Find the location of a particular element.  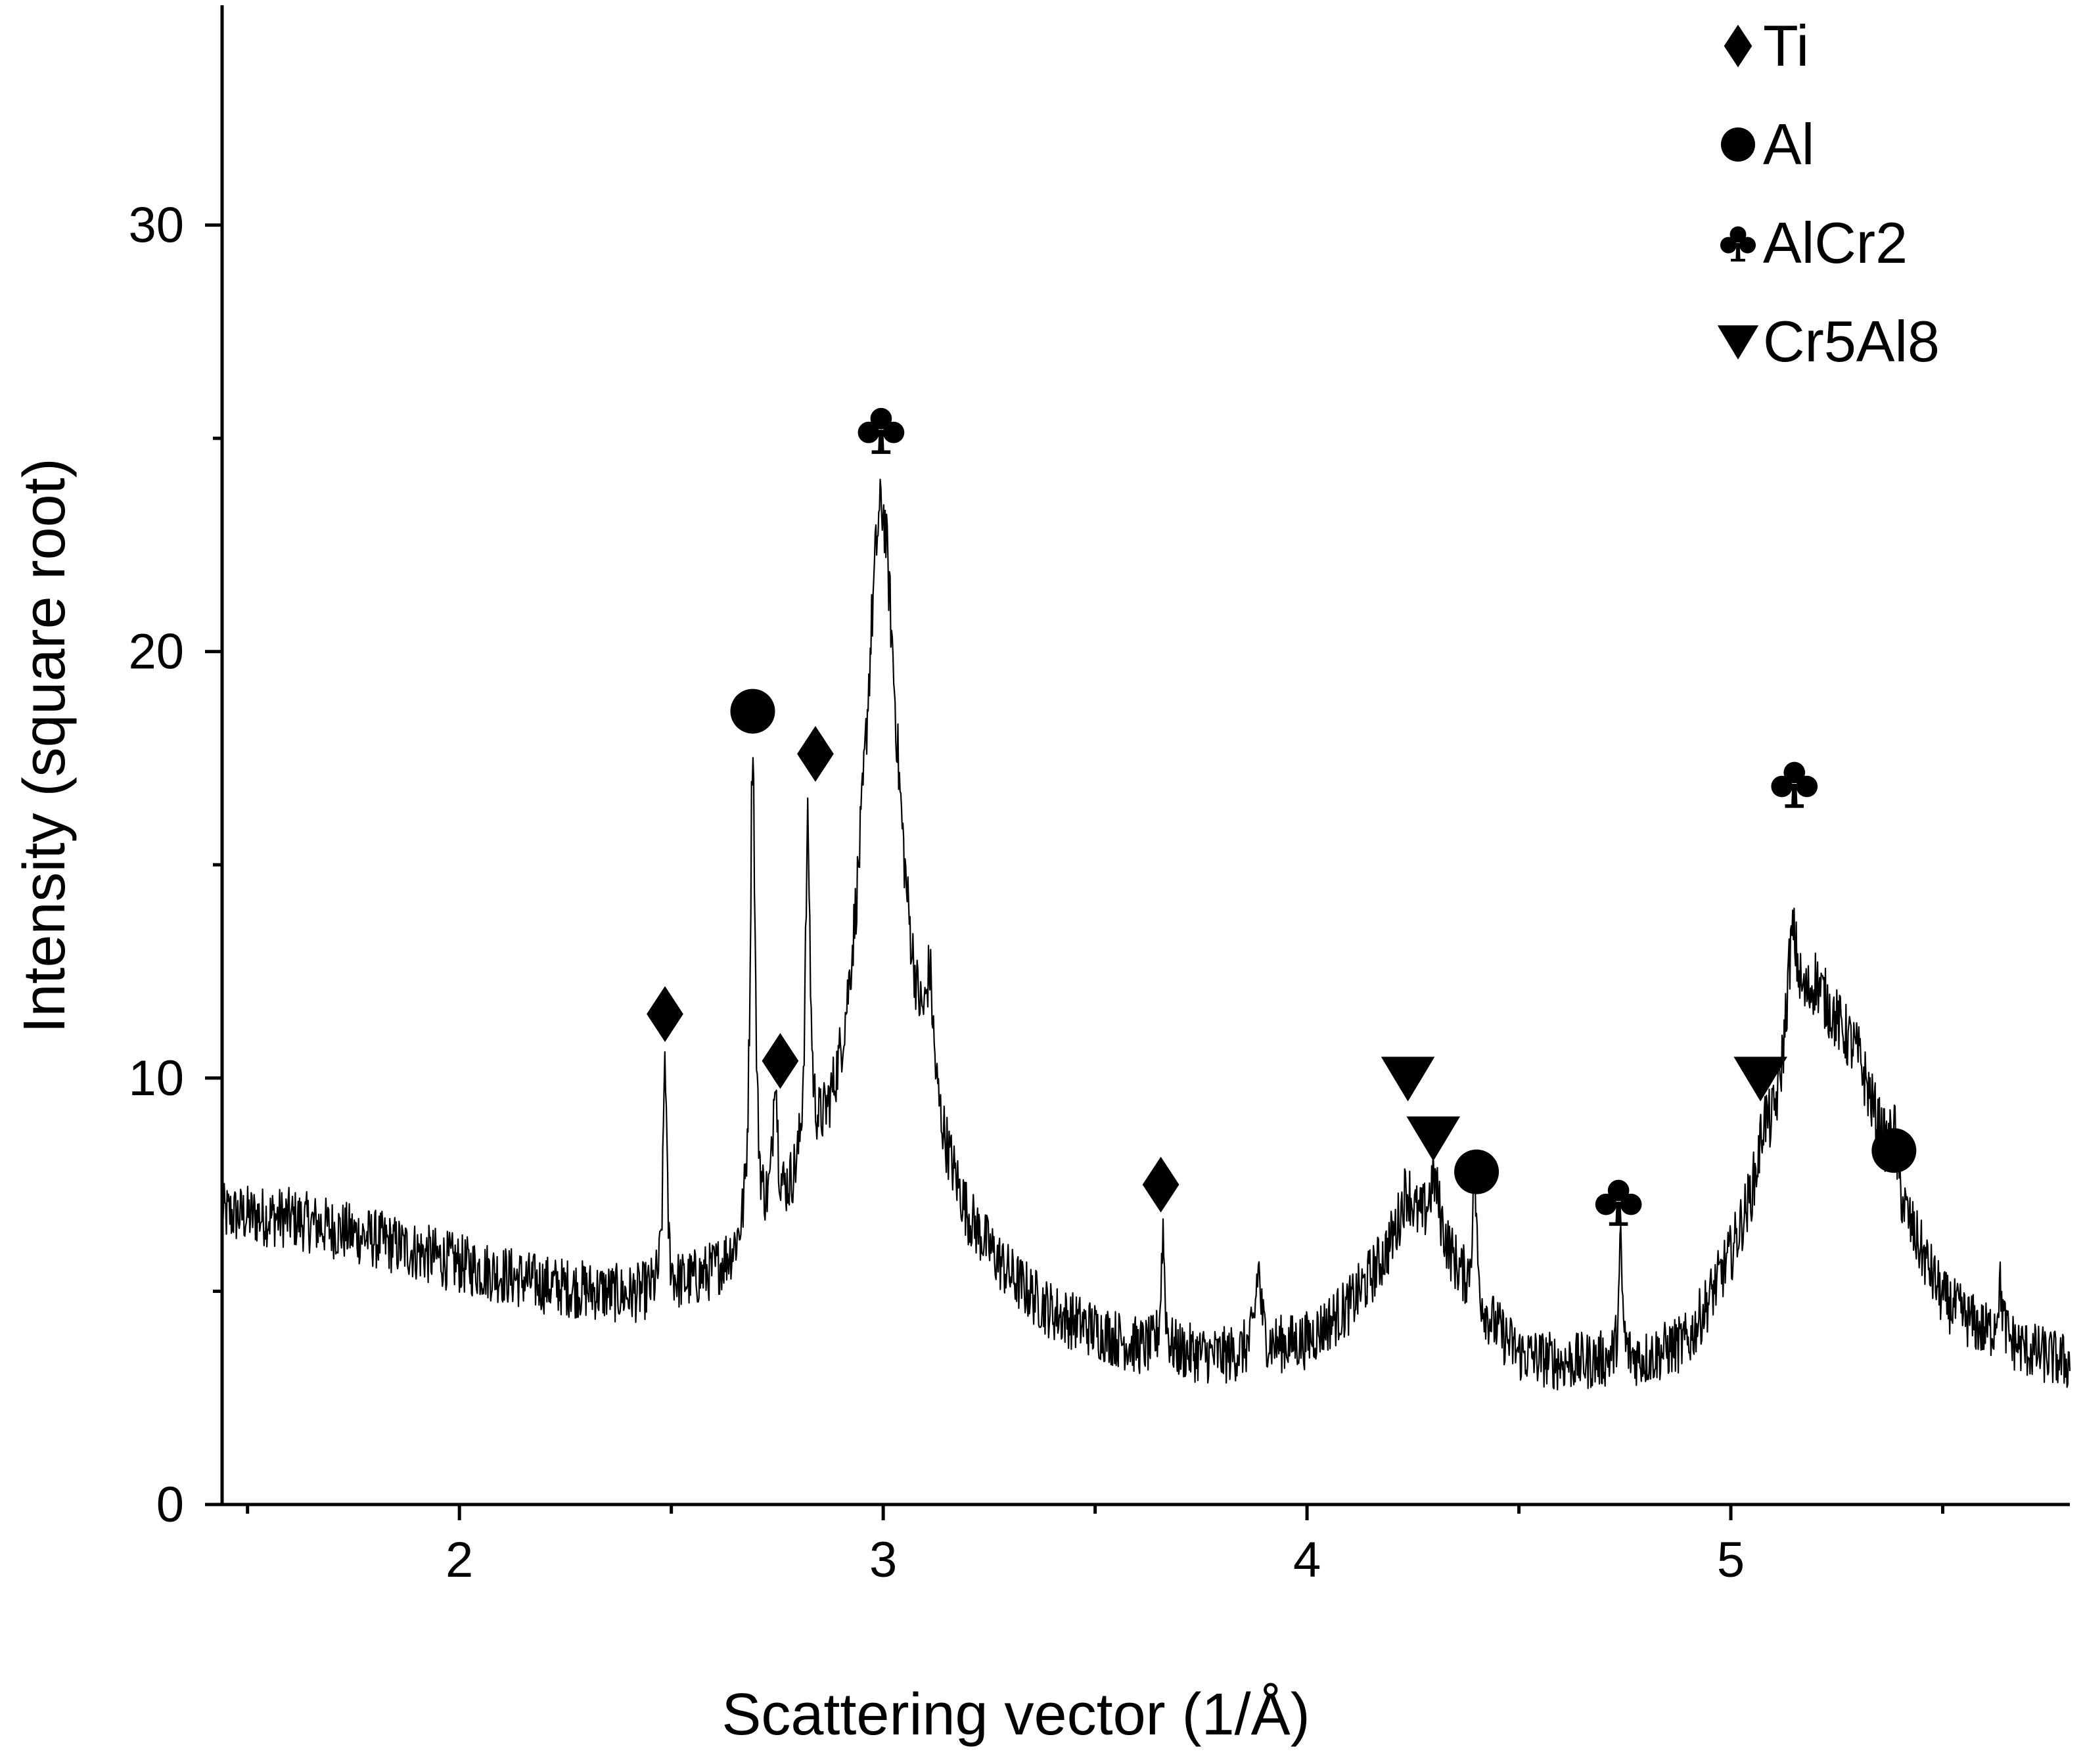

y-axis-title: Intensity (square root) is located at coordinates (45, 745).